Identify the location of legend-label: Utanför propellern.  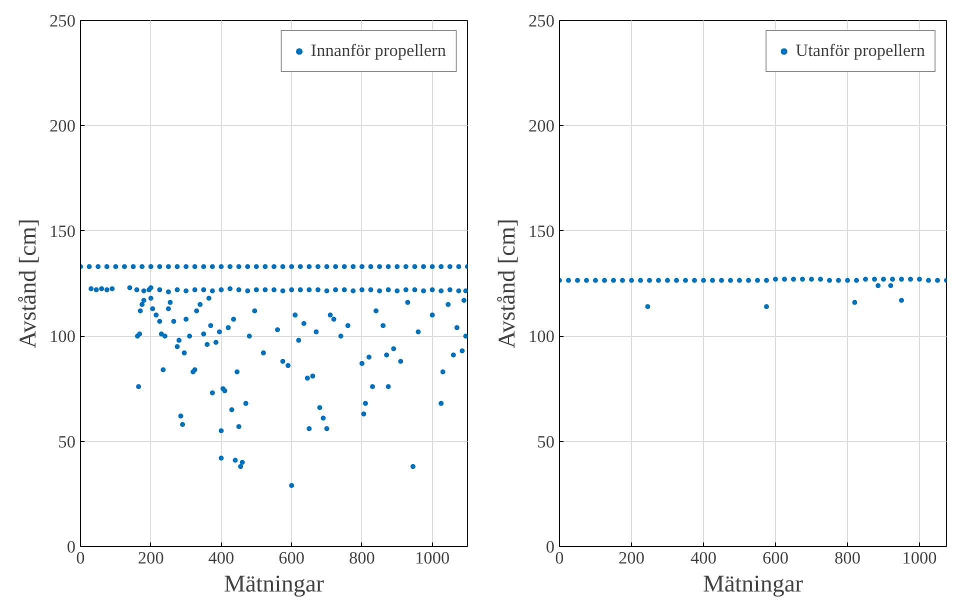
(860, 51).